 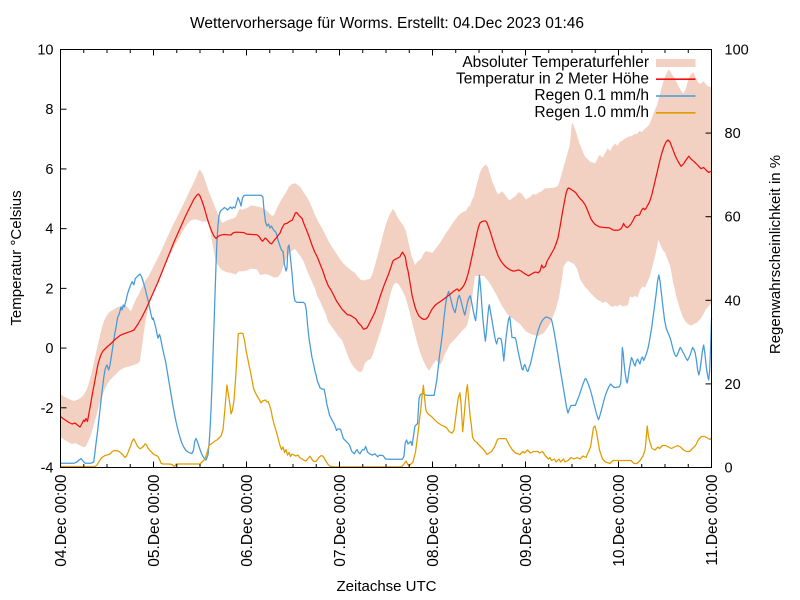 I want to click on svg-text: 60, so click(x=733, y=218).